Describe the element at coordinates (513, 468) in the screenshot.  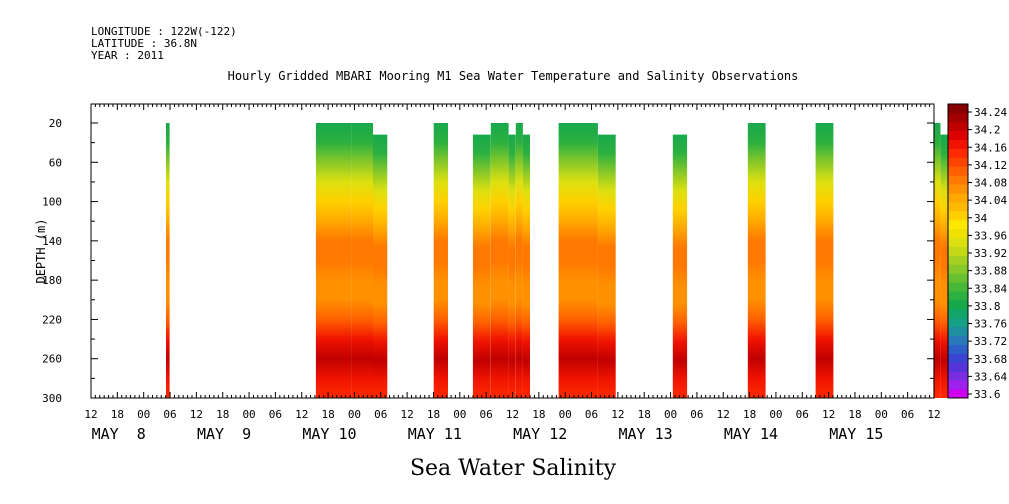
I see `variable-caption: Sea Water Salinity` at that location.